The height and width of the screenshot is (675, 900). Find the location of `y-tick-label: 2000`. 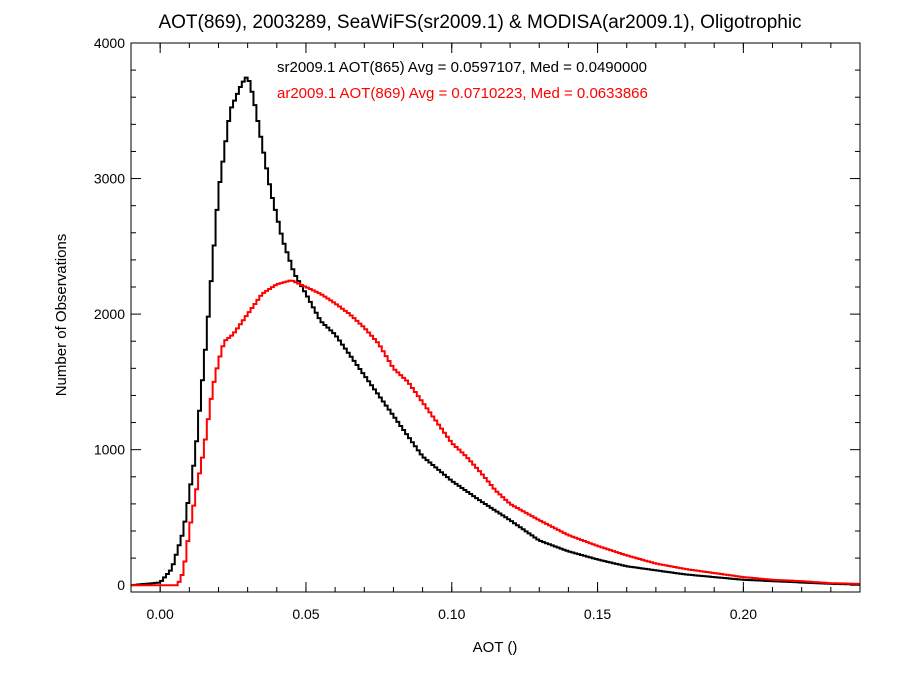

y-tick-label: 2000 is located at coordinates (109, 314).